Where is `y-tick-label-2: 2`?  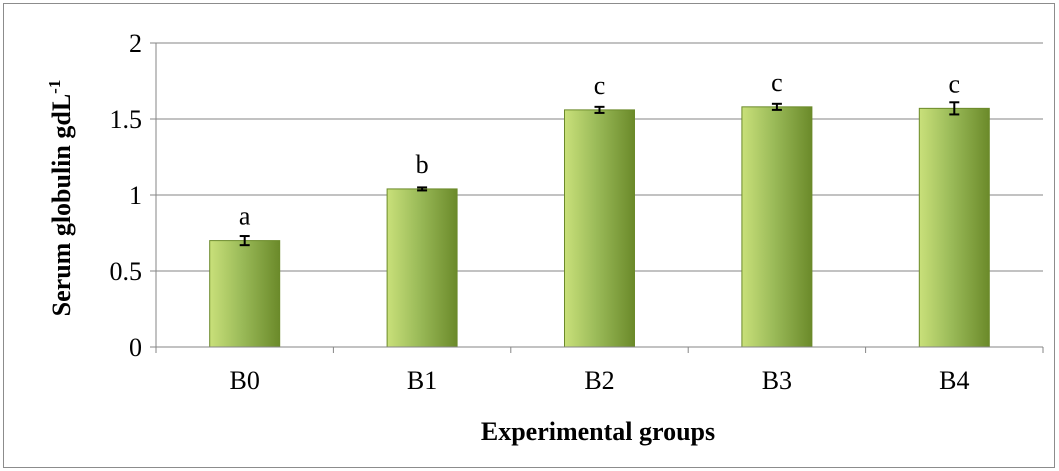 y-tick-label-2: 2 is located at coordinates (135, 43).